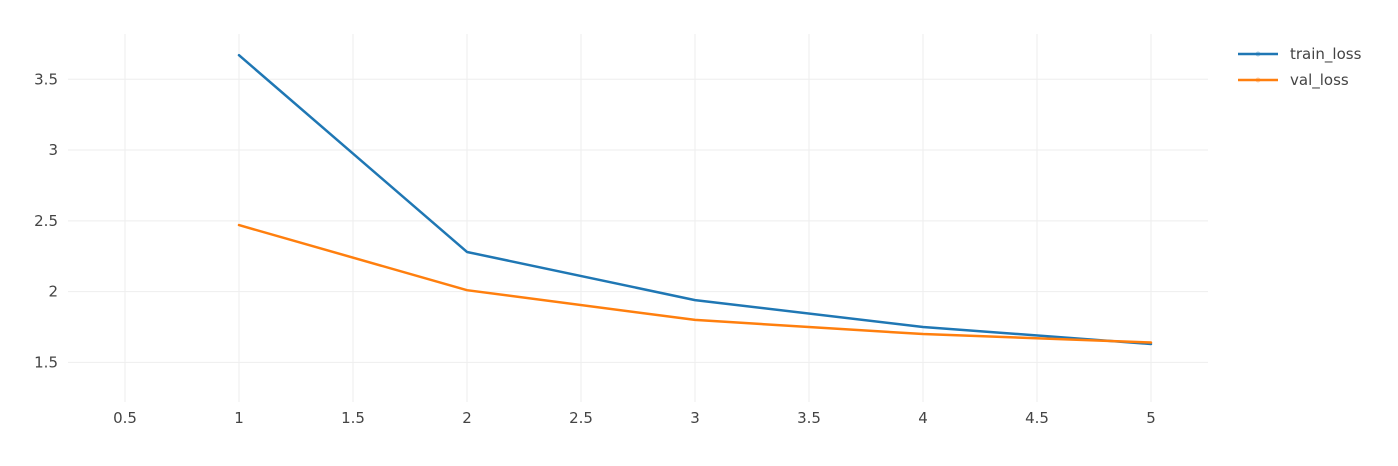  I want to click on legend: train_loss val_loss, so click(1300, 67).